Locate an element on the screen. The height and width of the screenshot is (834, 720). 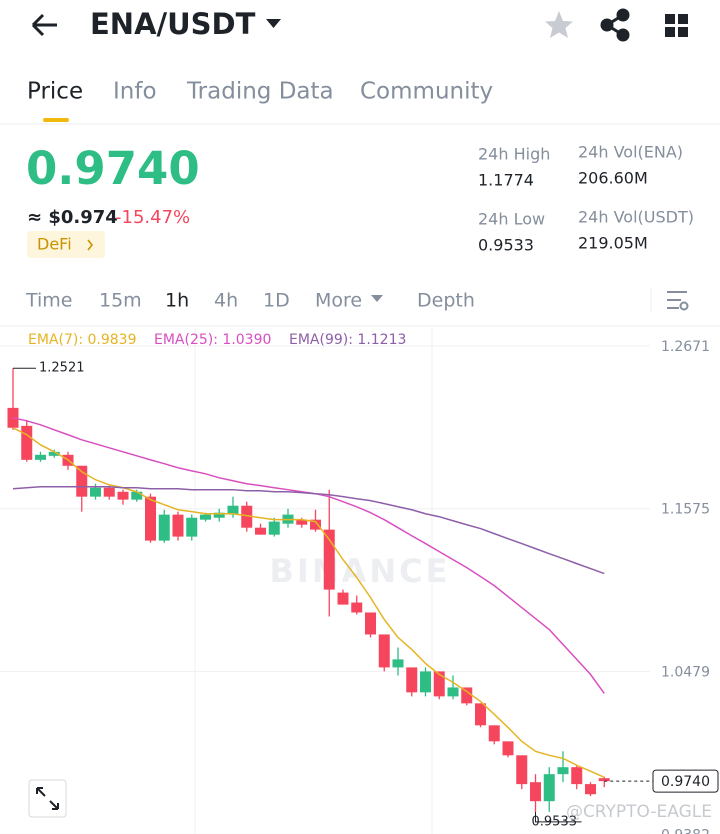
interval: Depth is located at coordinates (446, 301).